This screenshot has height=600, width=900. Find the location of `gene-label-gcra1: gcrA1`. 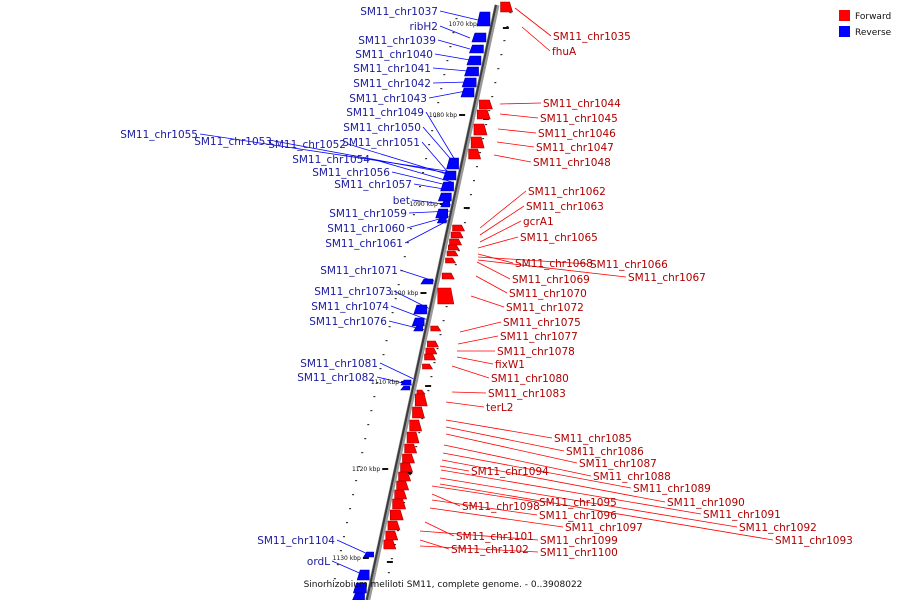

gene-label-gcra1: gcrA1 is located at coordinates (538, 222).